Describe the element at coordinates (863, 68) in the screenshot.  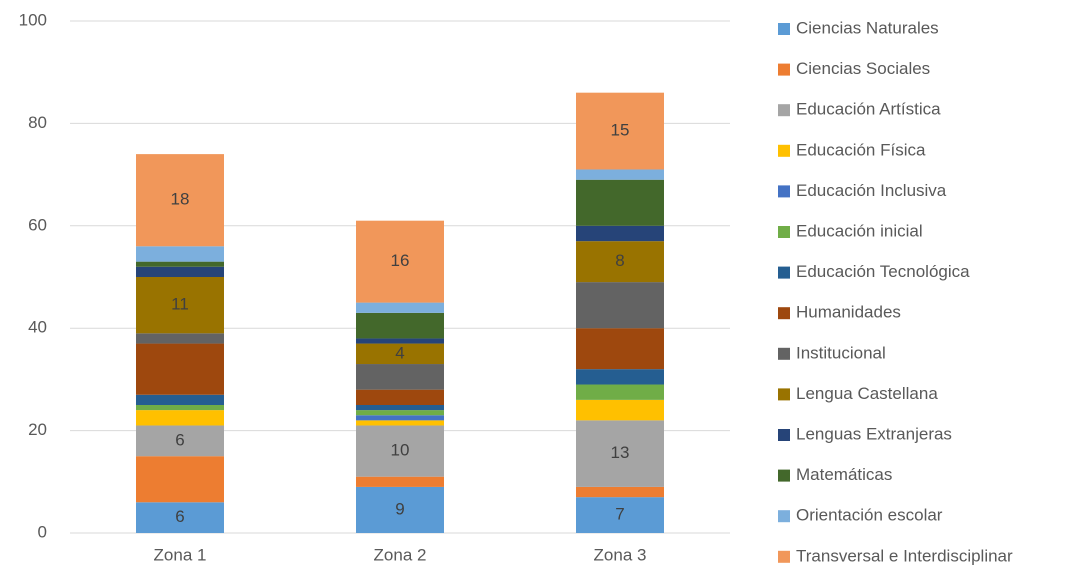
I see `legend-label: Ciencias Sociales` at that location.